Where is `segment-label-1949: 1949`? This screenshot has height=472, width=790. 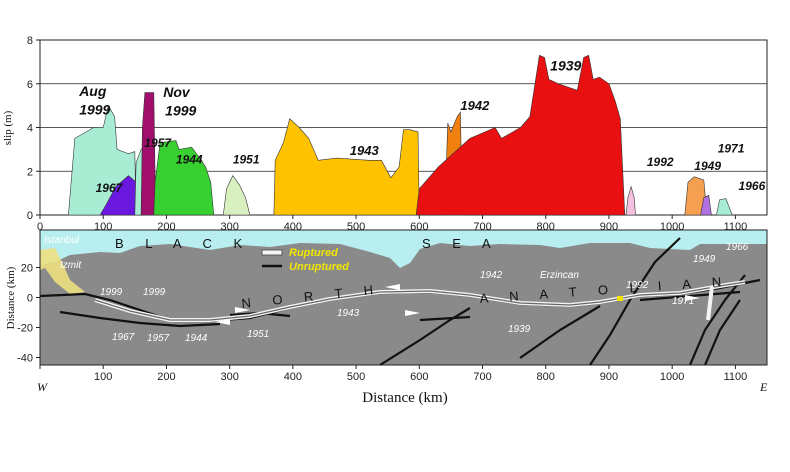 segment-label-1949: 1949 is located at coordinates (704, 259).